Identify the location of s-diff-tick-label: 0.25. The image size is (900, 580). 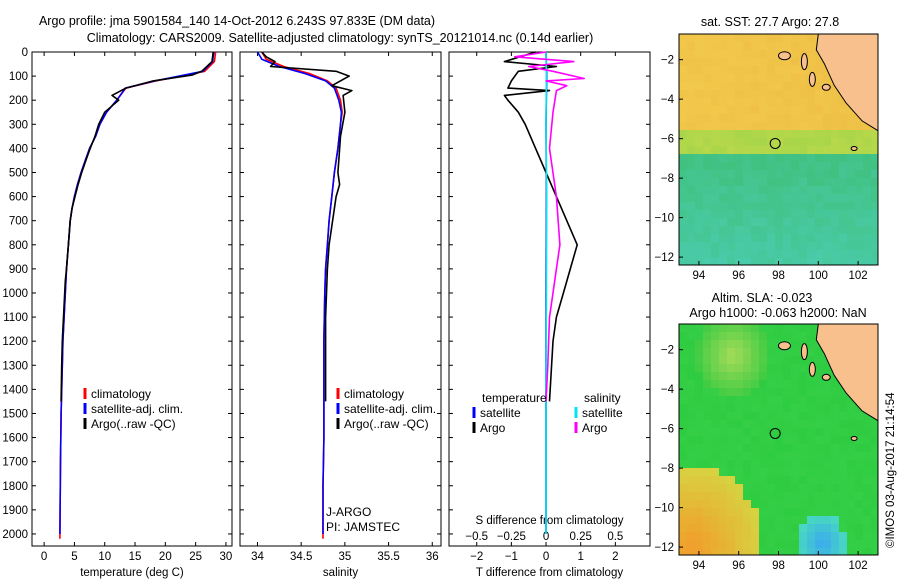
(580, 537).